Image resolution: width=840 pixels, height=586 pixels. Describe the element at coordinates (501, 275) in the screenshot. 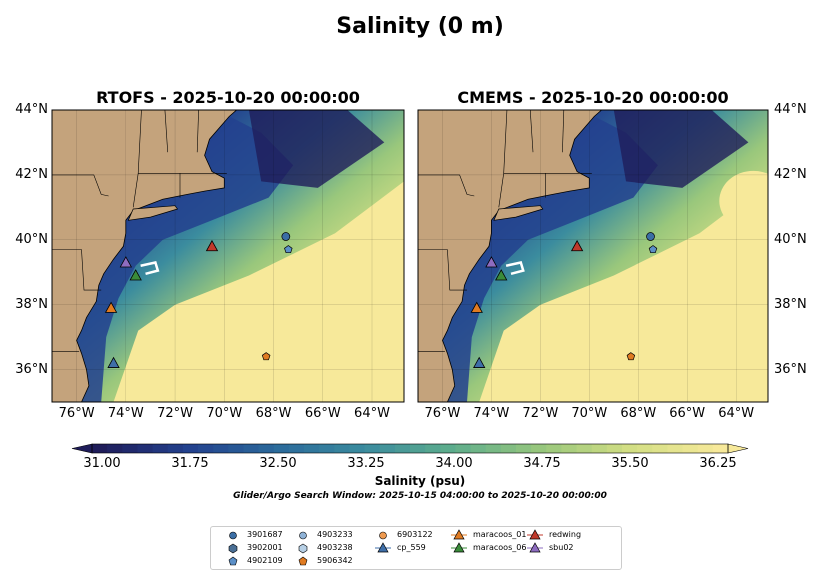

I see `marker-maracoos_06-cmems` at that location.